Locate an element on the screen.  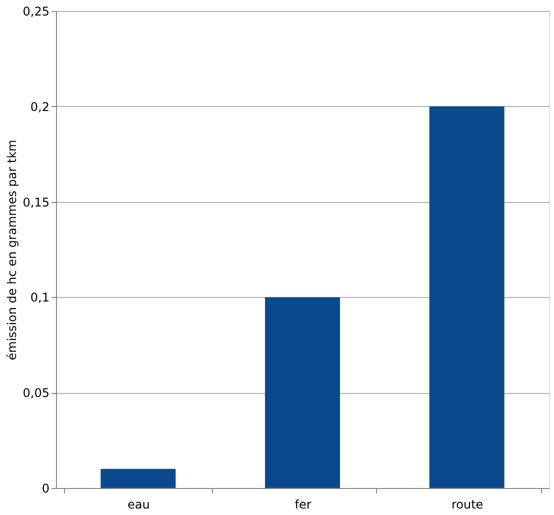
y-tick-label: 0,05 is located at coordinates (36, 393).